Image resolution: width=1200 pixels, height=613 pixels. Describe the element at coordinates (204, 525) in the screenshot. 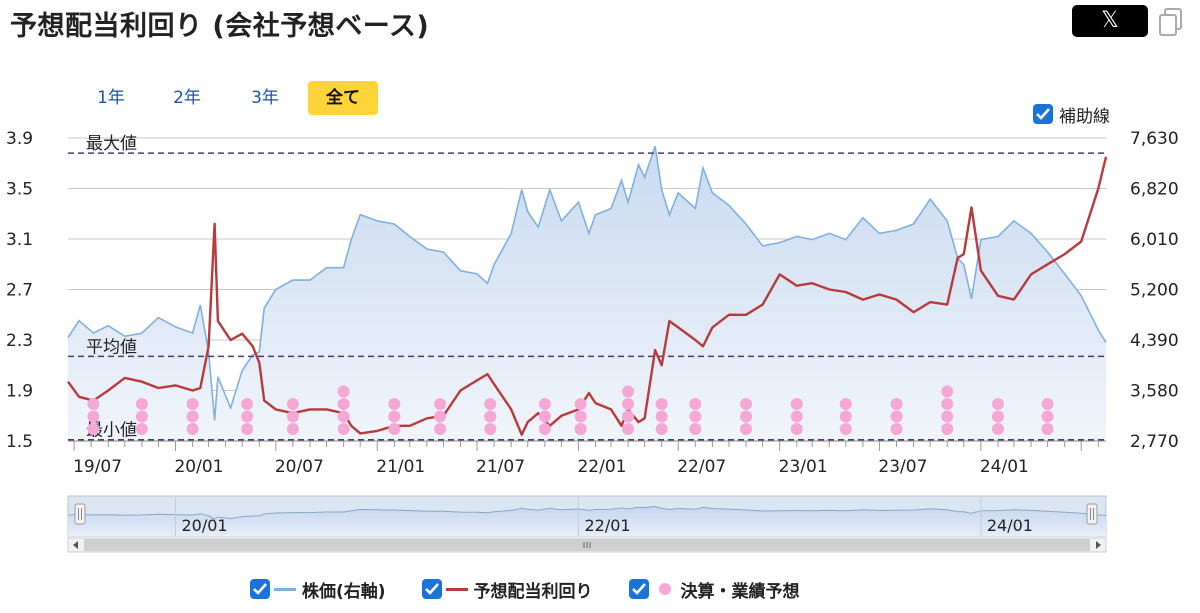

I see `navigator-tick-label: 20/01` at that location.